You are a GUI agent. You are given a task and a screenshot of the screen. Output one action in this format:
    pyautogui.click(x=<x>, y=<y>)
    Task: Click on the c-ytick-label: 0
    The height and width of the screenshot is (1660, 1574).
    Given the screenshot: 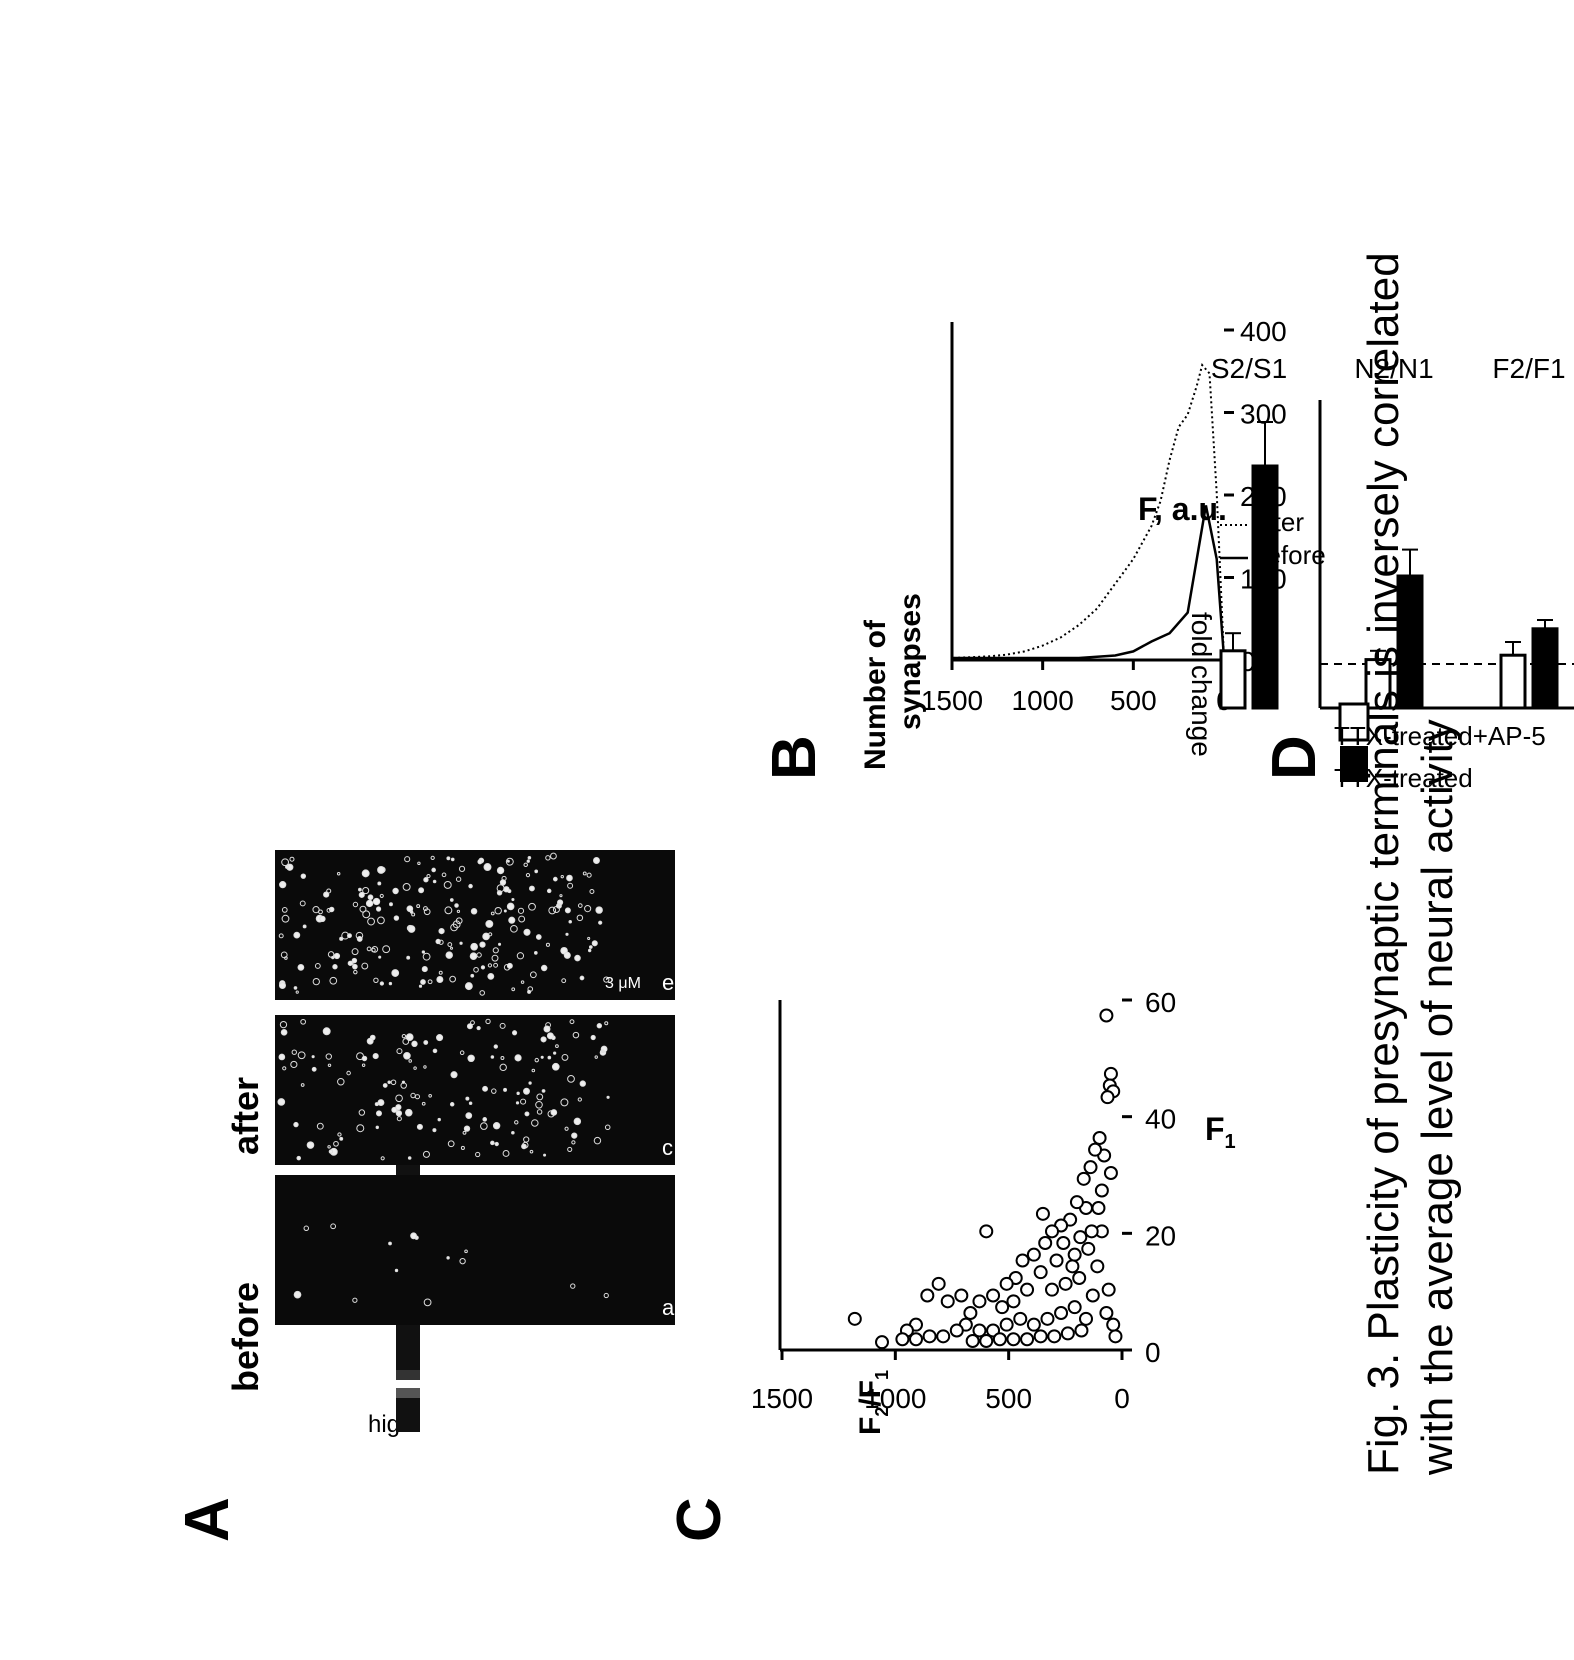 What is the action you would take?
    pyautogui.click(x=1153, y=1352)
    